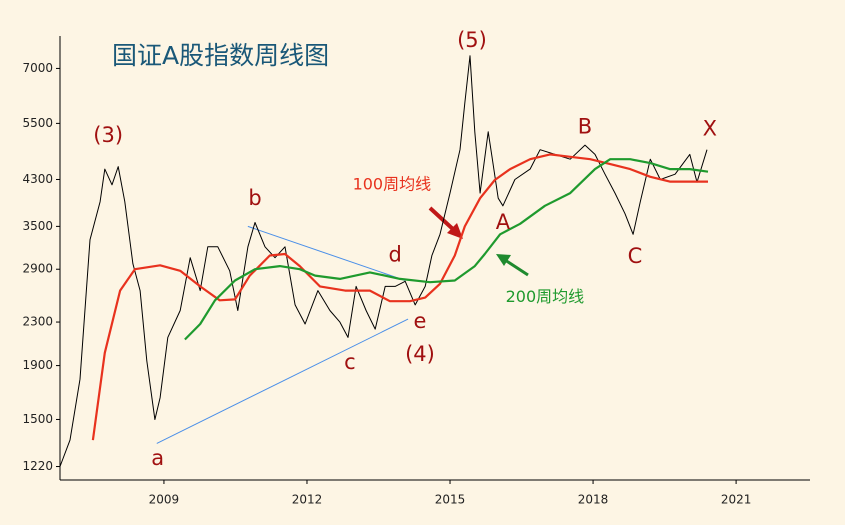 Image resolution: width=845 pixels, height=525 pixels. Describe the element at coordinates (37, 419) in the screenshot. I see `y-tick-label: 1500` at that location.